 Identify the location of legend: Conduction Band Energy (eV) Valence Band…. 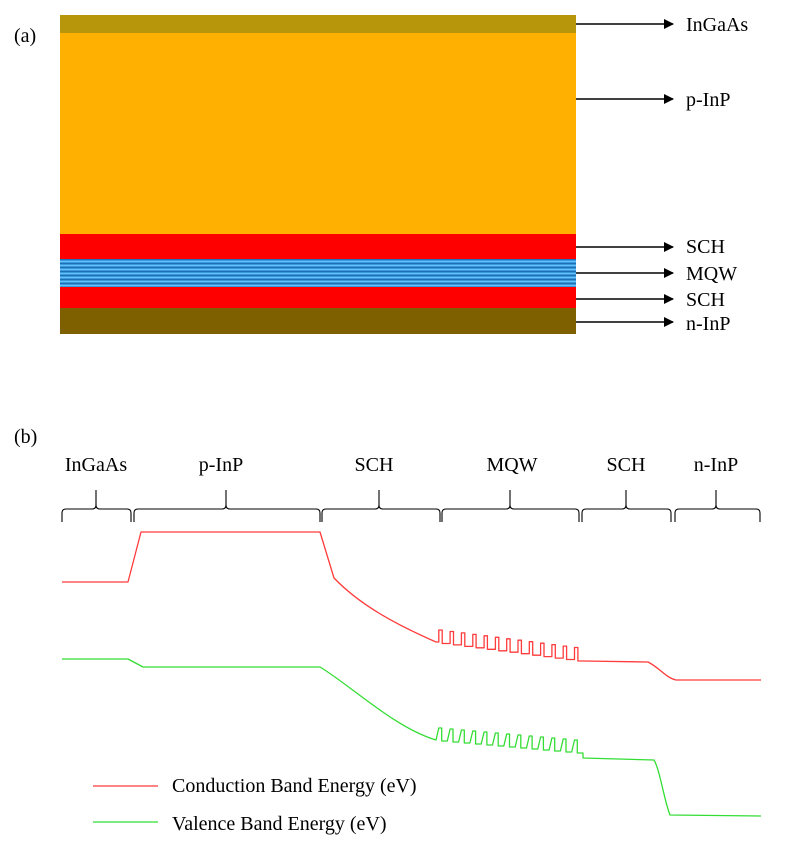
(255, 805).